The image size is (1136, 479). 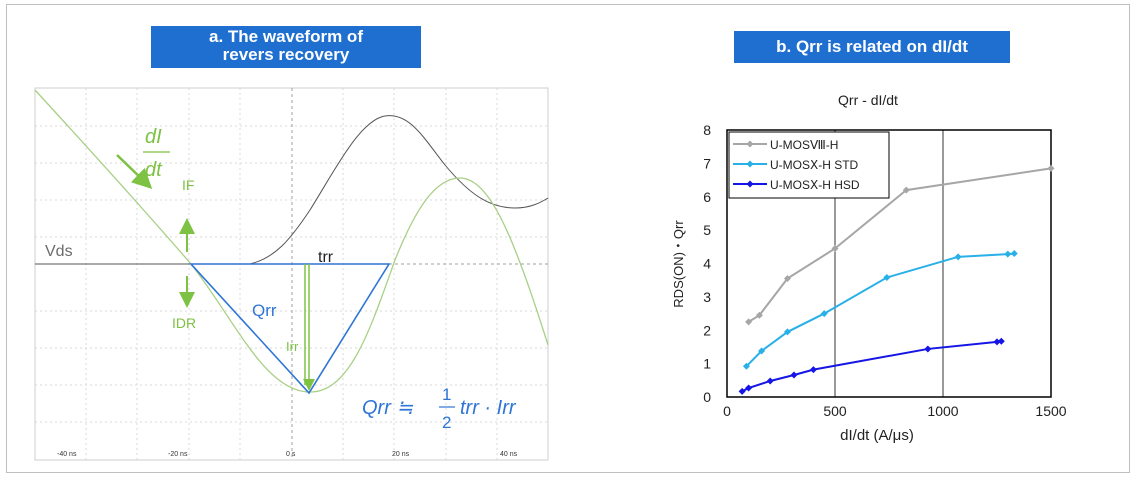 I want to click on chart-title: Qrr - dI/dt, so click(x=868, y=100).